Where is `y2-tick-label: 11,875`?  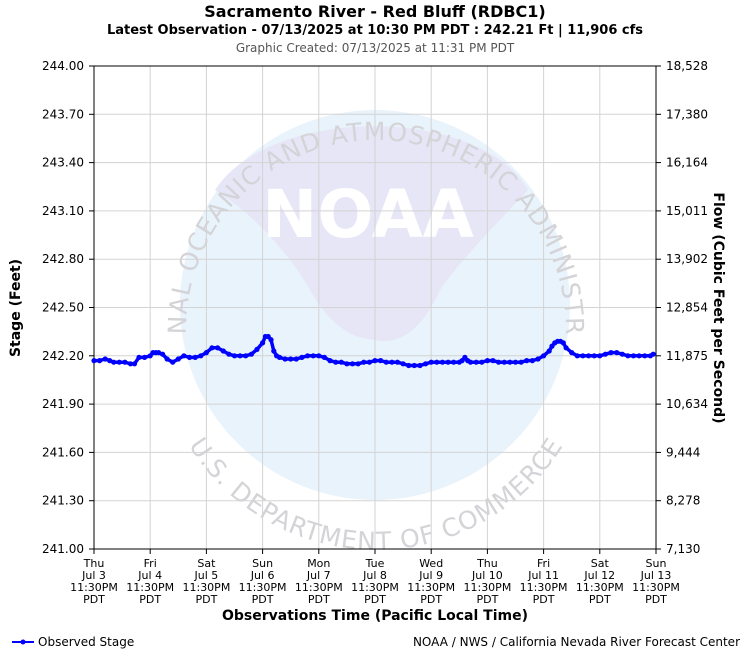 y2-tick-label: 11,875 is located at coordinates (687, 356).